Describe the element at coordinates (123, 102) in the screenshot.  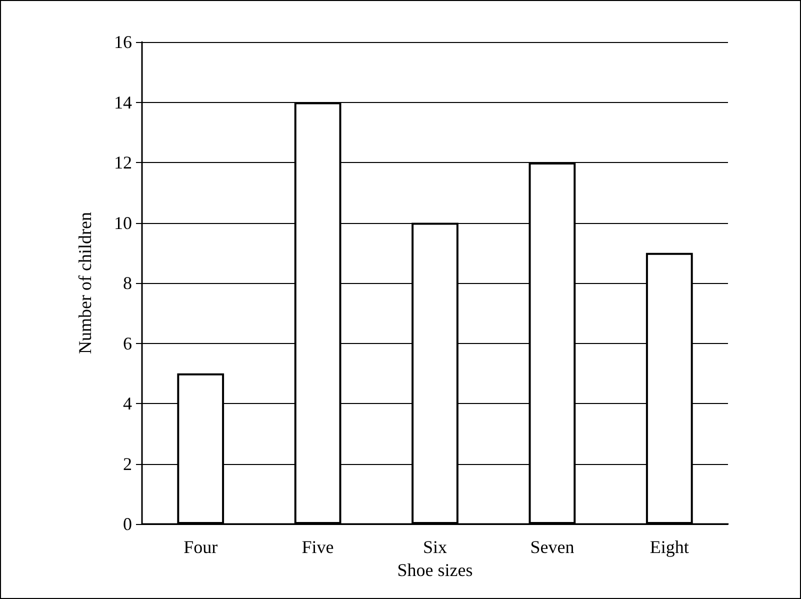
I see `y-tick-label: 14` at that location.